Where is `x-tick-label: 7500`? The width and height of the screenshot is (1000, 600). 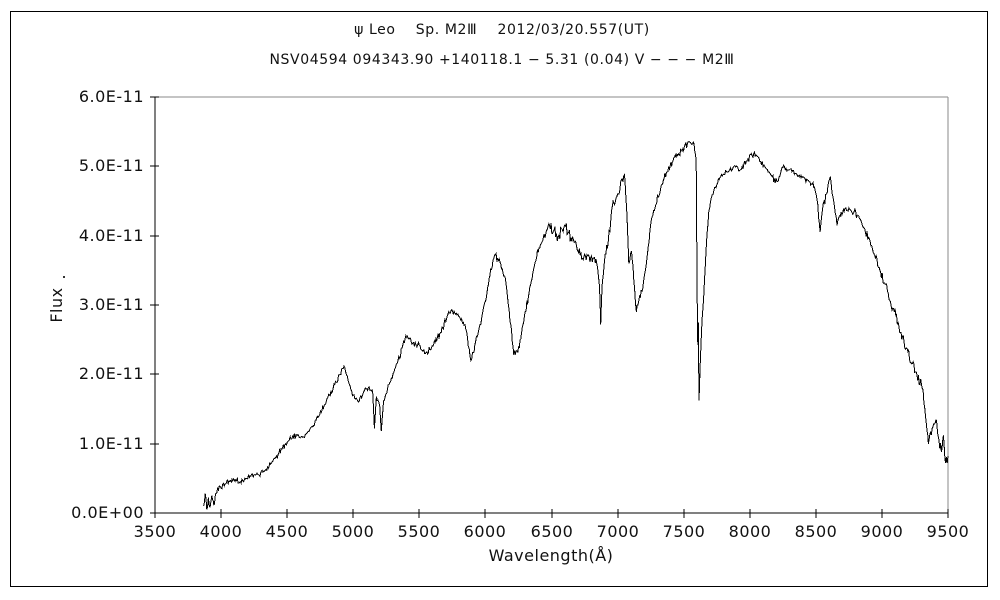 x-tick-label: 7500 is located at coordinates (684, 531).